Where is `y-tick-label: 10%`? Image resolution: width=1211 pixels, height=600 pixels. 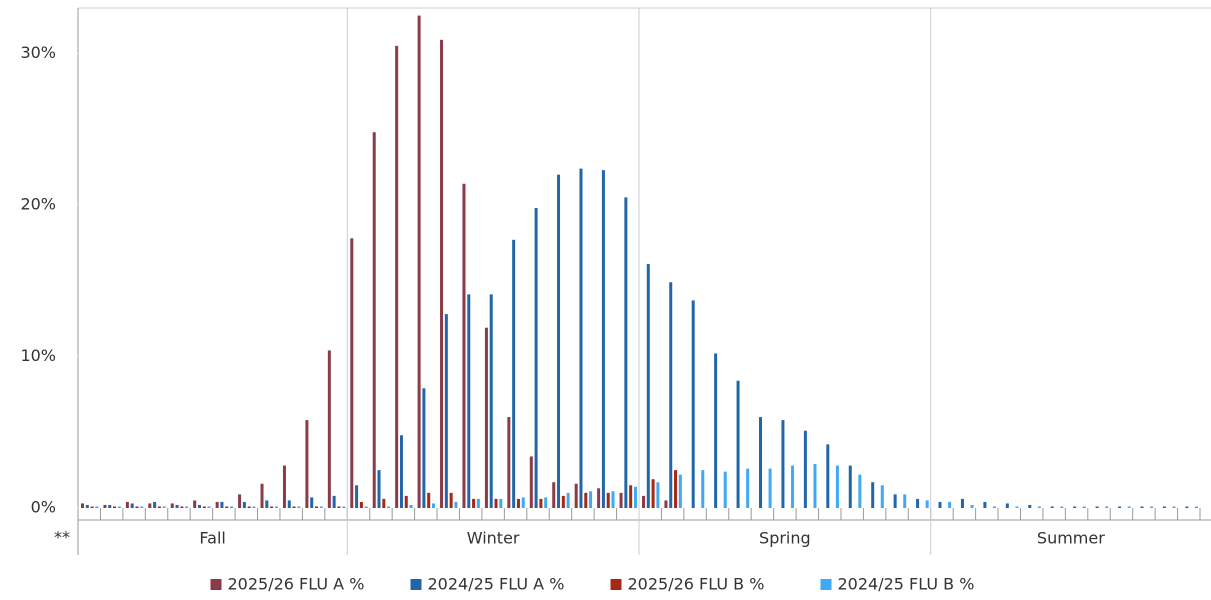
y-tick-label: 10% is located at coordinates (38, 355).